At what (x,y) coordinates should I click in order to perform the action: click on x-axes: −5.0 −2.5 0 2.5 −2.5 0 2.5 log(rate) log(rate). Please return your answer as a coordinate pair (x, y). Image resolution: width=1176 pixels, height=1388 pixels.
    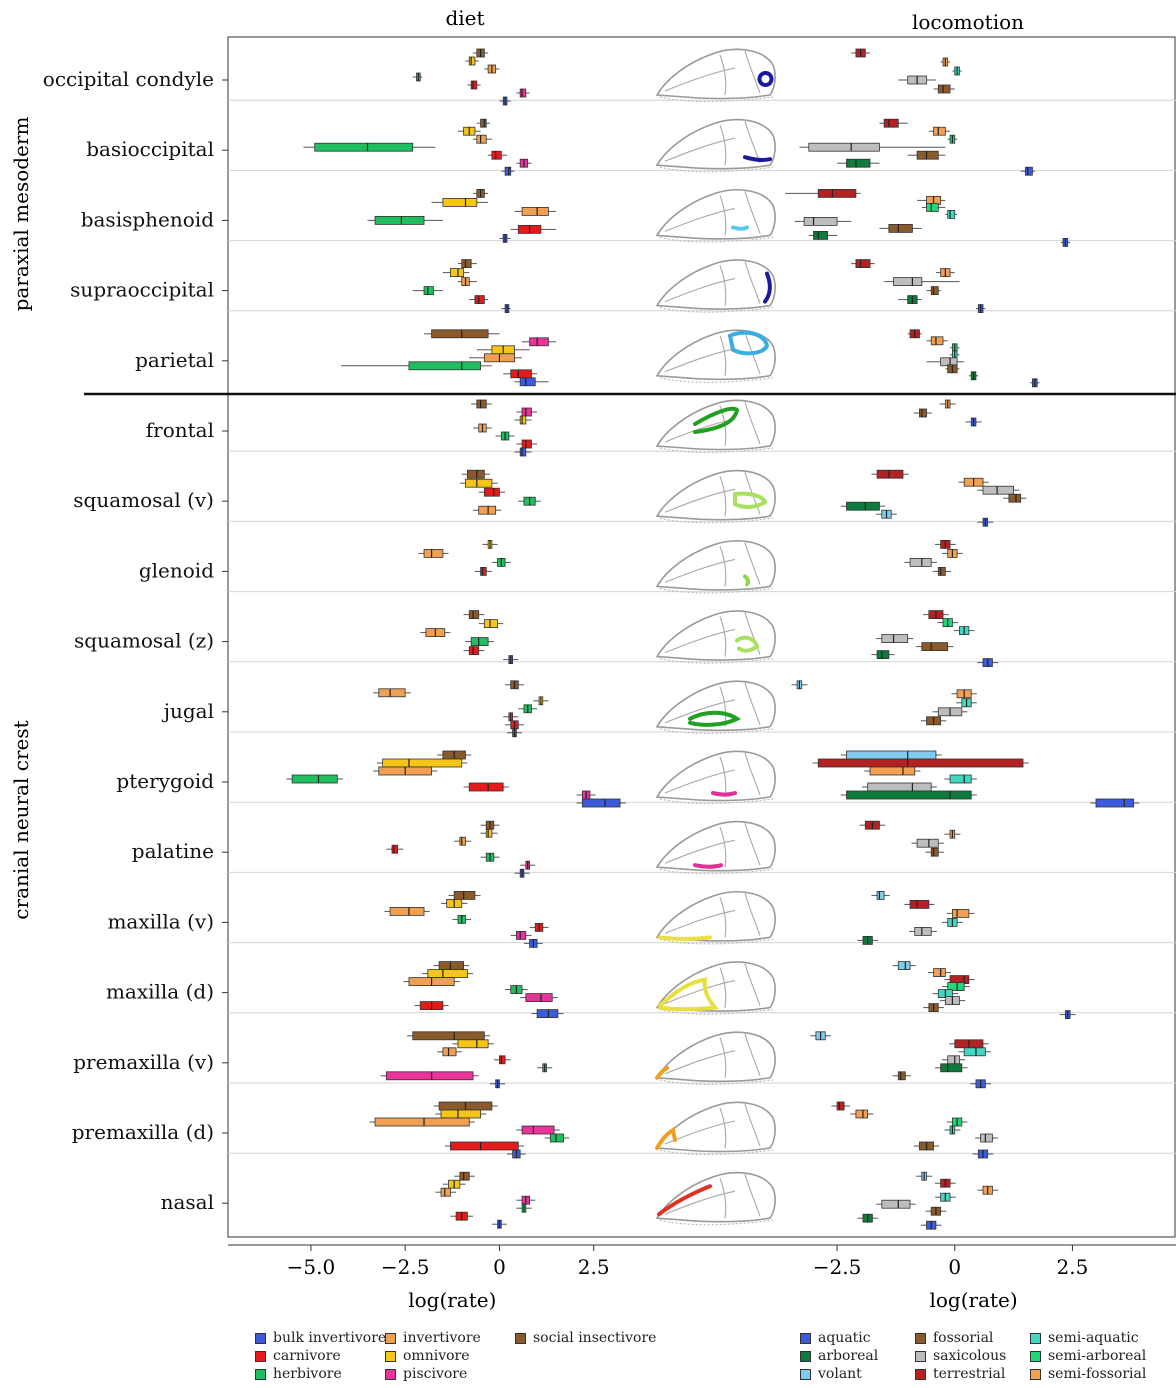
    Looking at the image, I should click on (702, 1278).